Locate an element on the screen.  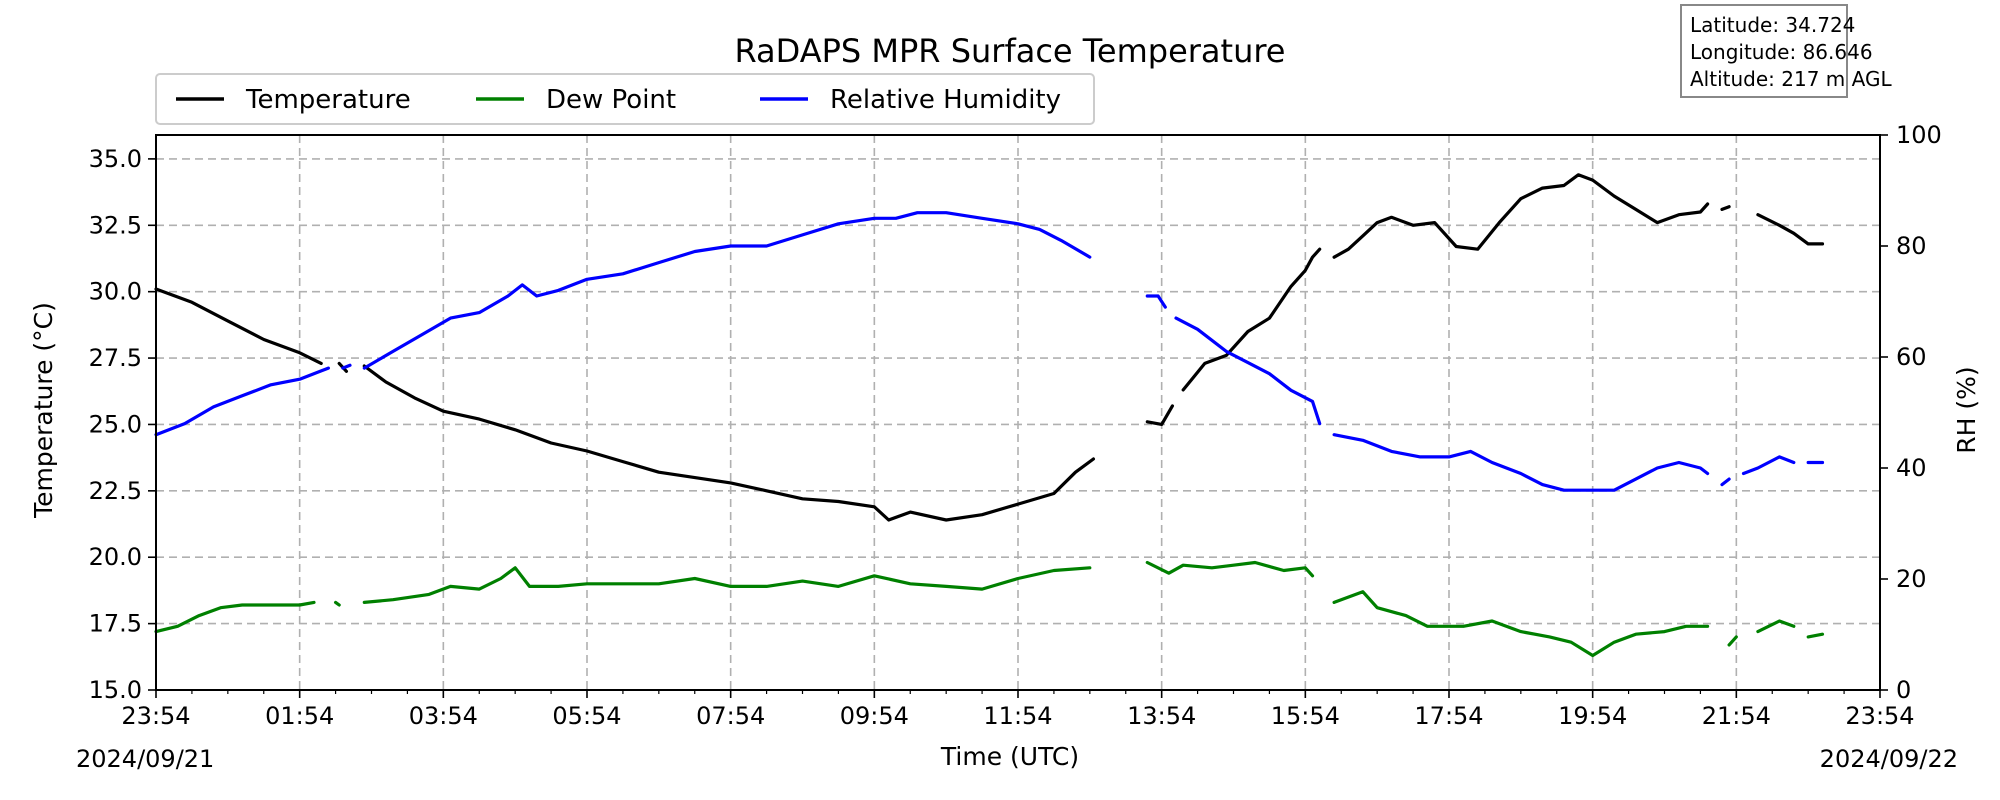
y2-tick-label: 60 is located at coordinates (1911, 357).